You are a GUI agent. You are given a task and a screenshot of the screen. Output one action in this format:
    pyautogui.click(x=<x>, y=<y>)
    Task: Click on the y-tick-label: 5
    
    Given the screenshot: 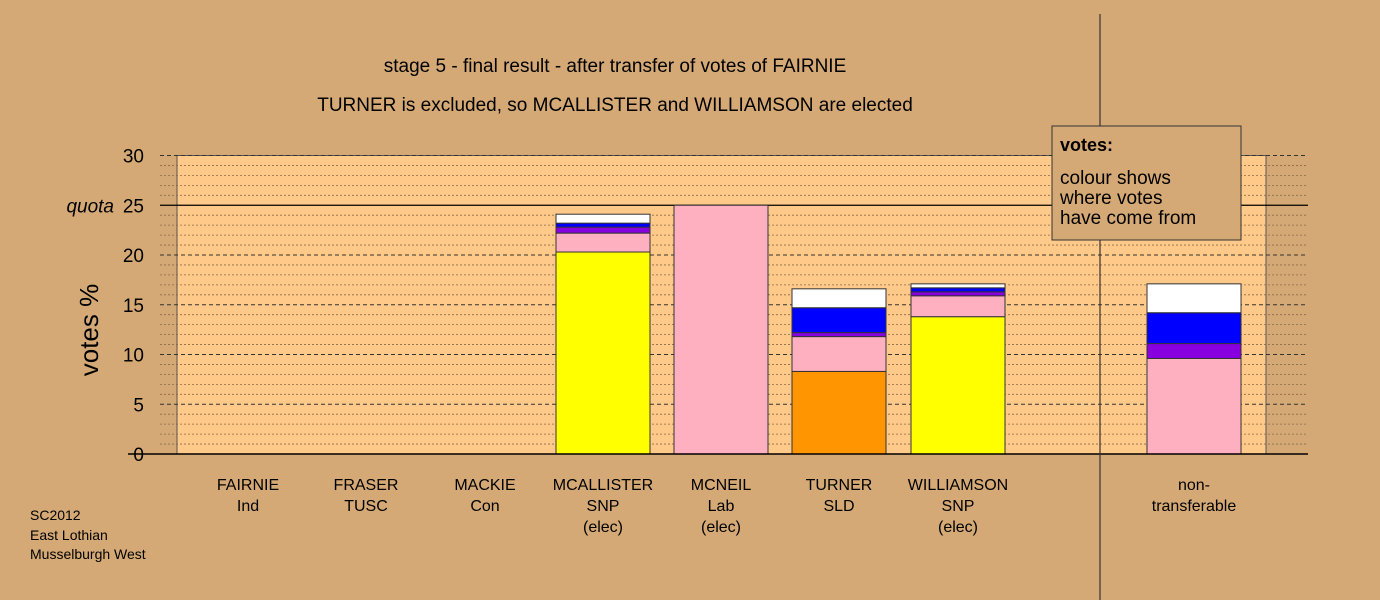 What is the action you would take?
    pyautogui.click(x=138, y=405)
    